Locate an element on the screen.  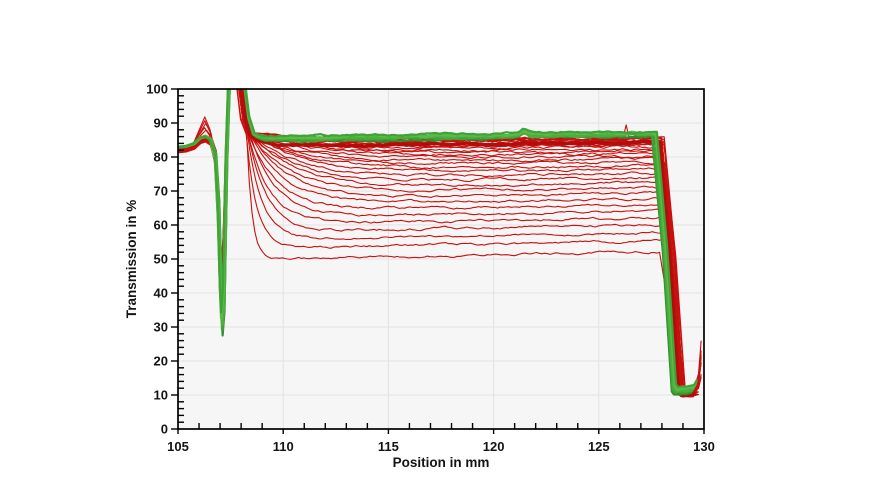
x-tick-label: 120 is located at coordinates (494, 446).